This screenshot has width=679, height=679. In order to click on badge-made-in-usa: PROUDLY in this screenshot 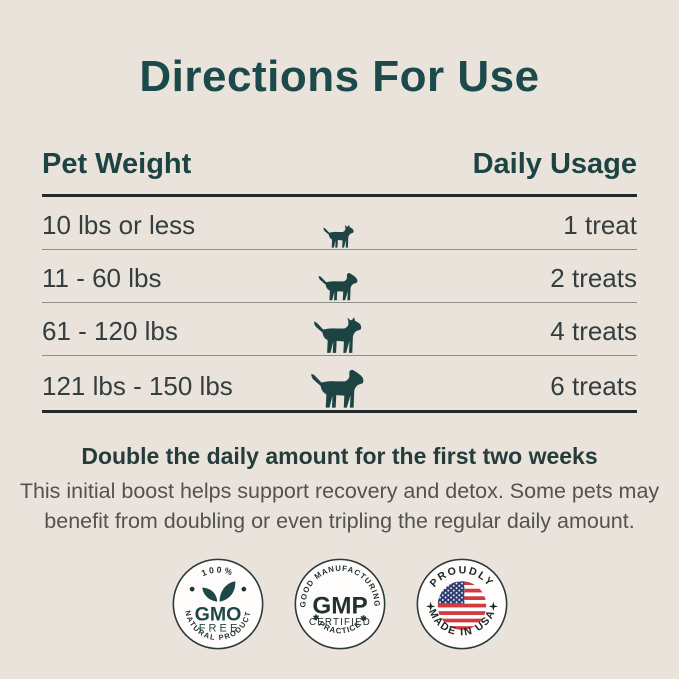, I will do `click(462, 604)`.